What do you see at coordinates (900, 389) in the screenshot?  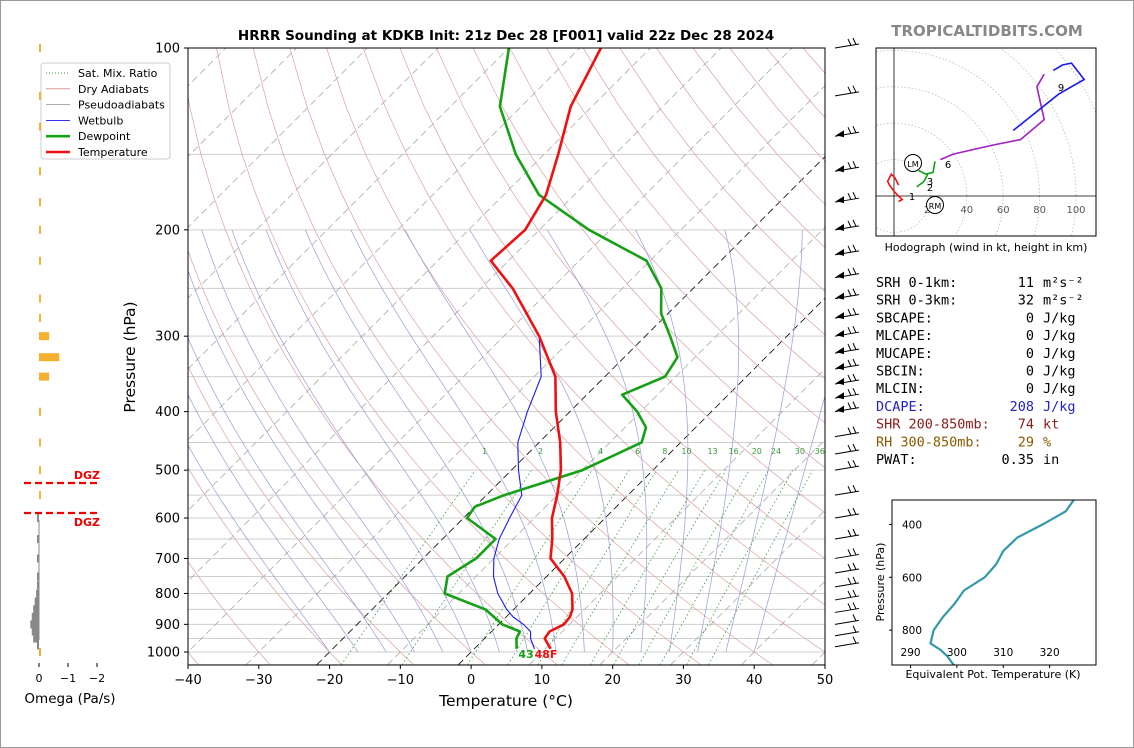 I see `index-label: MLCIN:` at bounding box center [900, 389].